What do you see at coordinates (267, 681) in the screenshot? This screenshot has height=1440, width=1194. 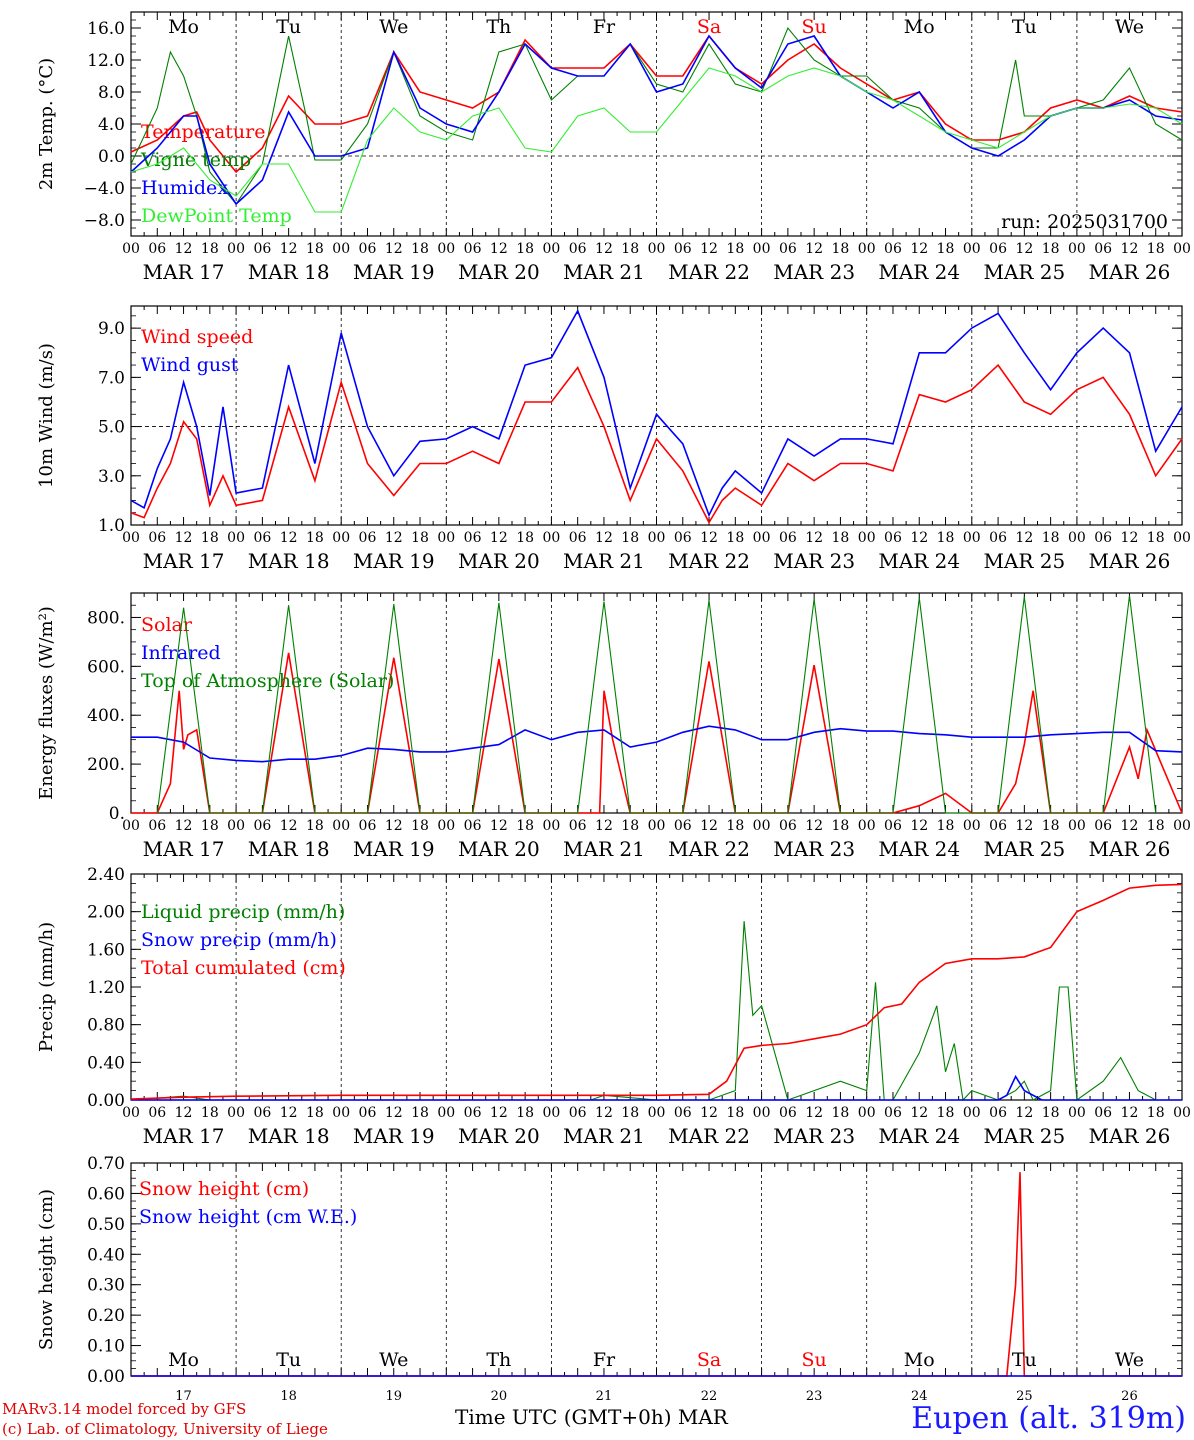 I see `legend-entry: Top of Atmosphere (Solar)` at bounding box center [267, 681].